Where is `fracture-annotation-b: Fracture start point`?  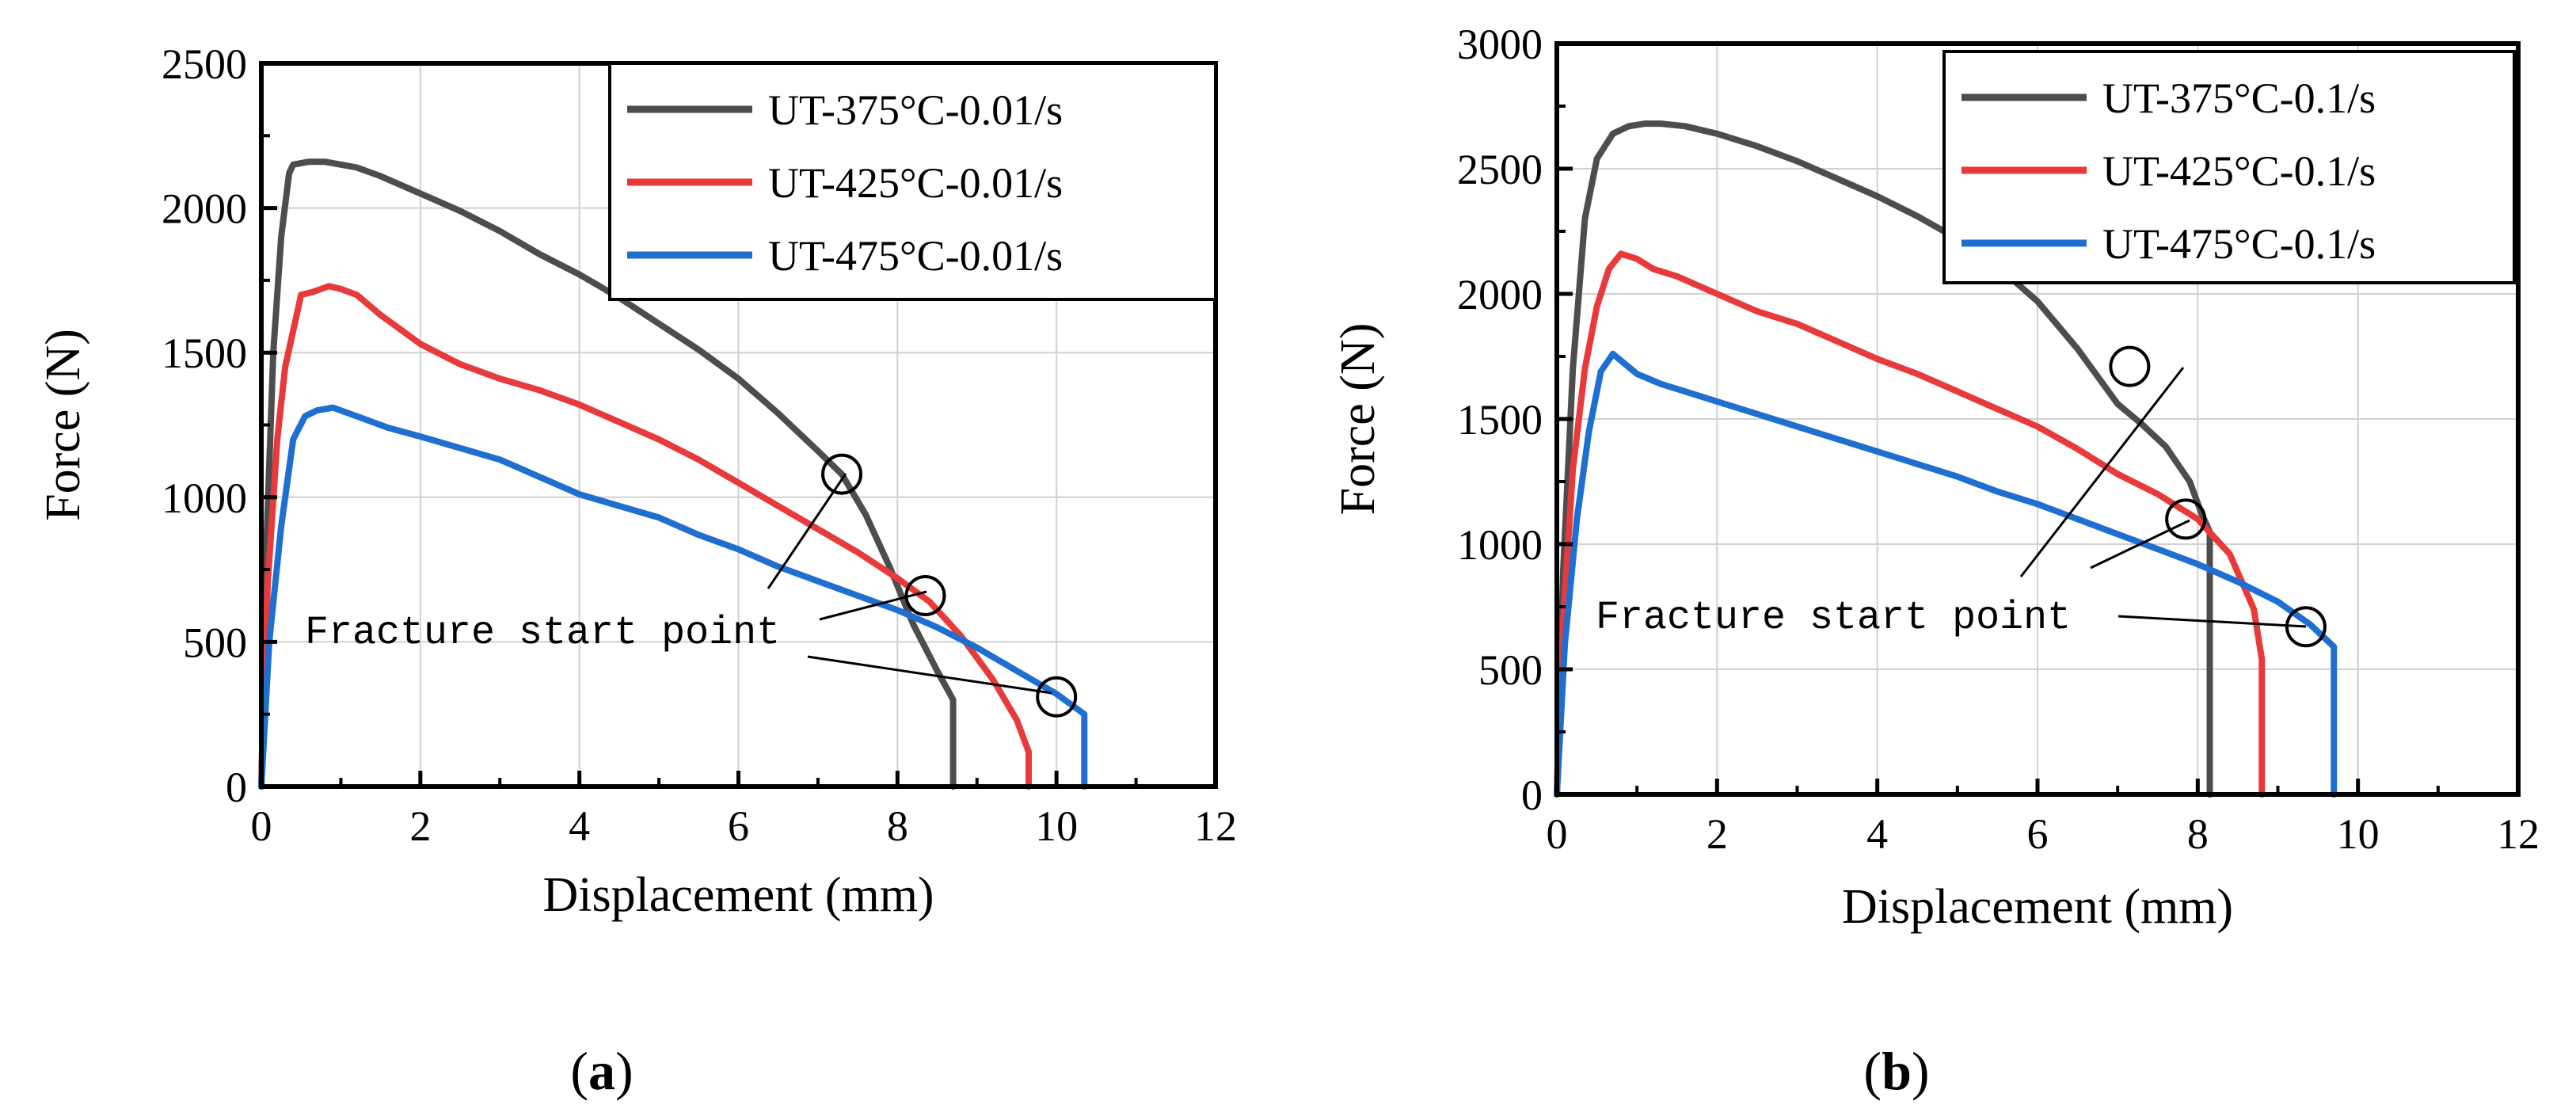 fracture-annotation-b: Fracture start point is located at coordinates (1833, 618).